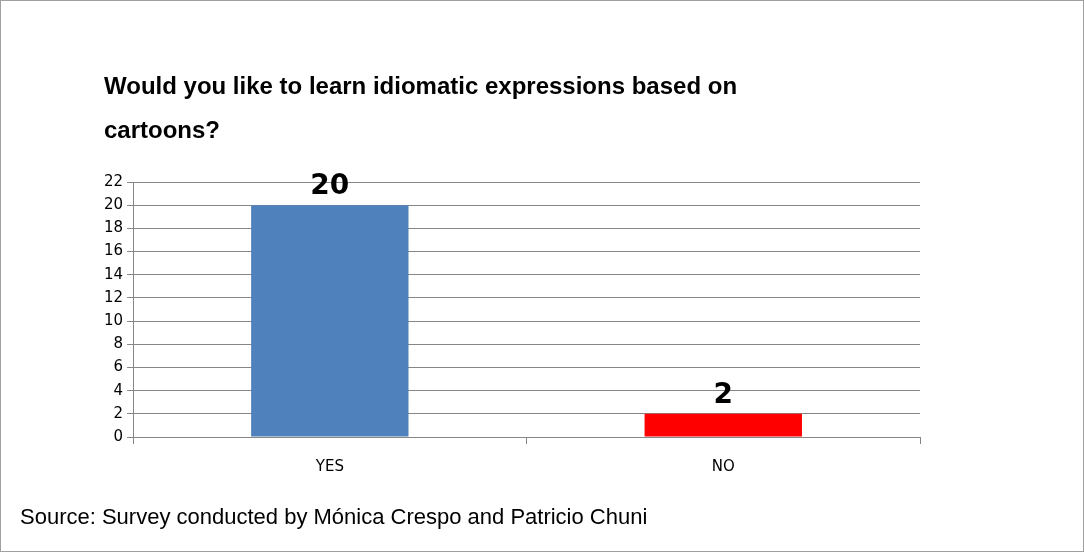 This screenshot has width=1084, height=552. Describe the element at coordinates (118, 366) in the screenshot. I see `y-tick-label: 6` at that location.